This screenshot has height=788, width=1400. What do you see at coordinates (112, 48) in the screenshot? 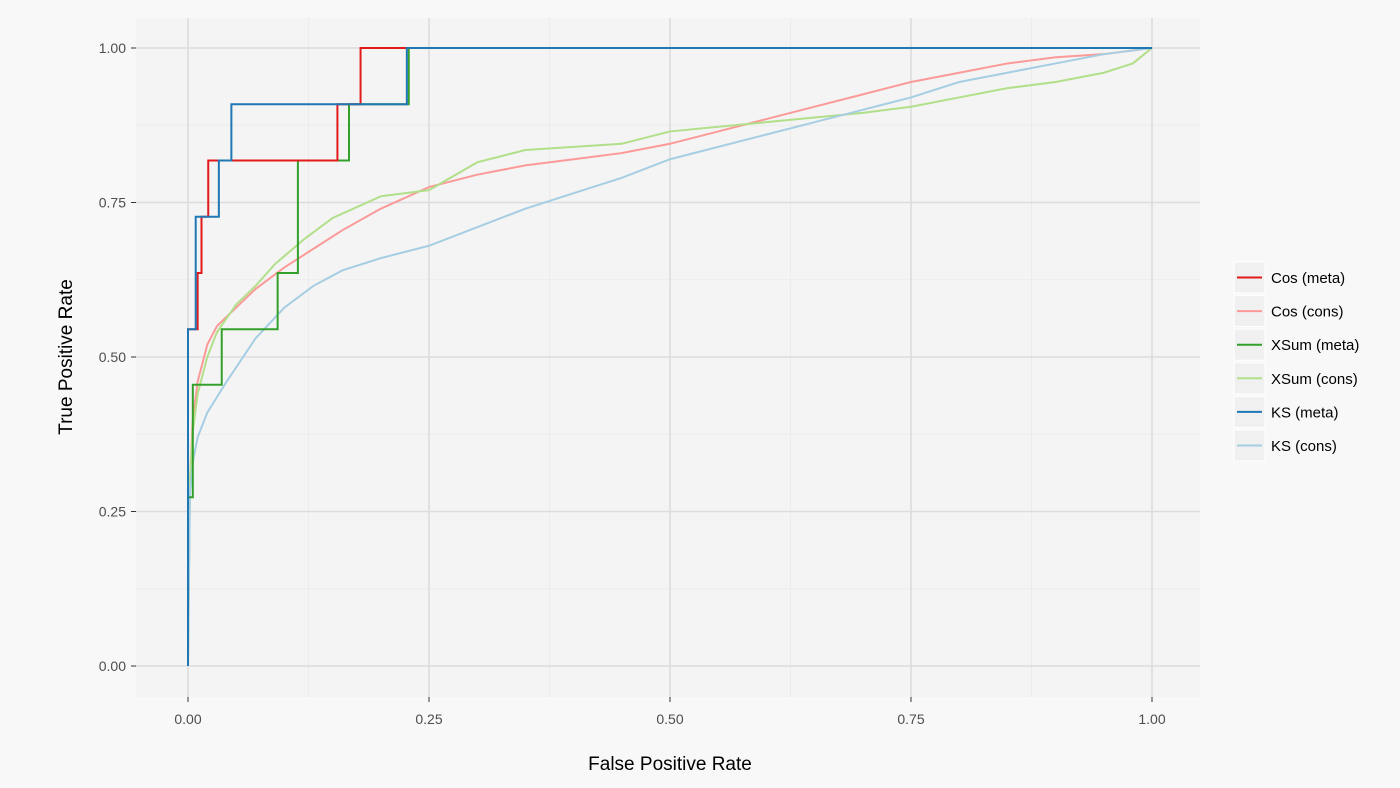
I see `y-tick-label: 1.00` at bounding box center [112, 48].